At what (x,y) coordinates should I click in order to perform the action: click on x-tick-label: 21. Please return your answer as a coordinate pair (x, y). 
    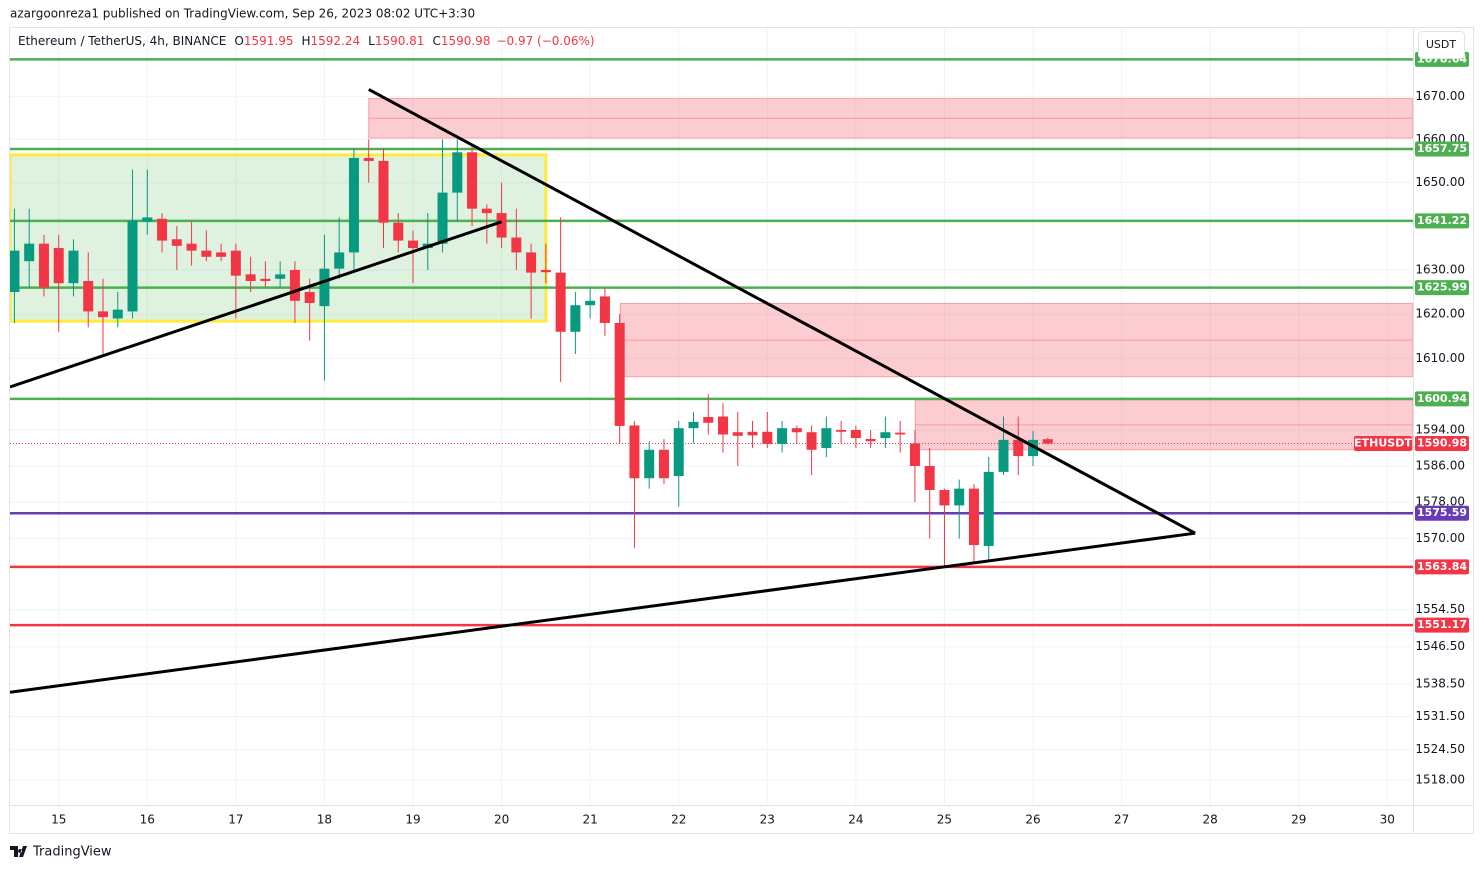
    Looking at the image, I should click on (590, 820).